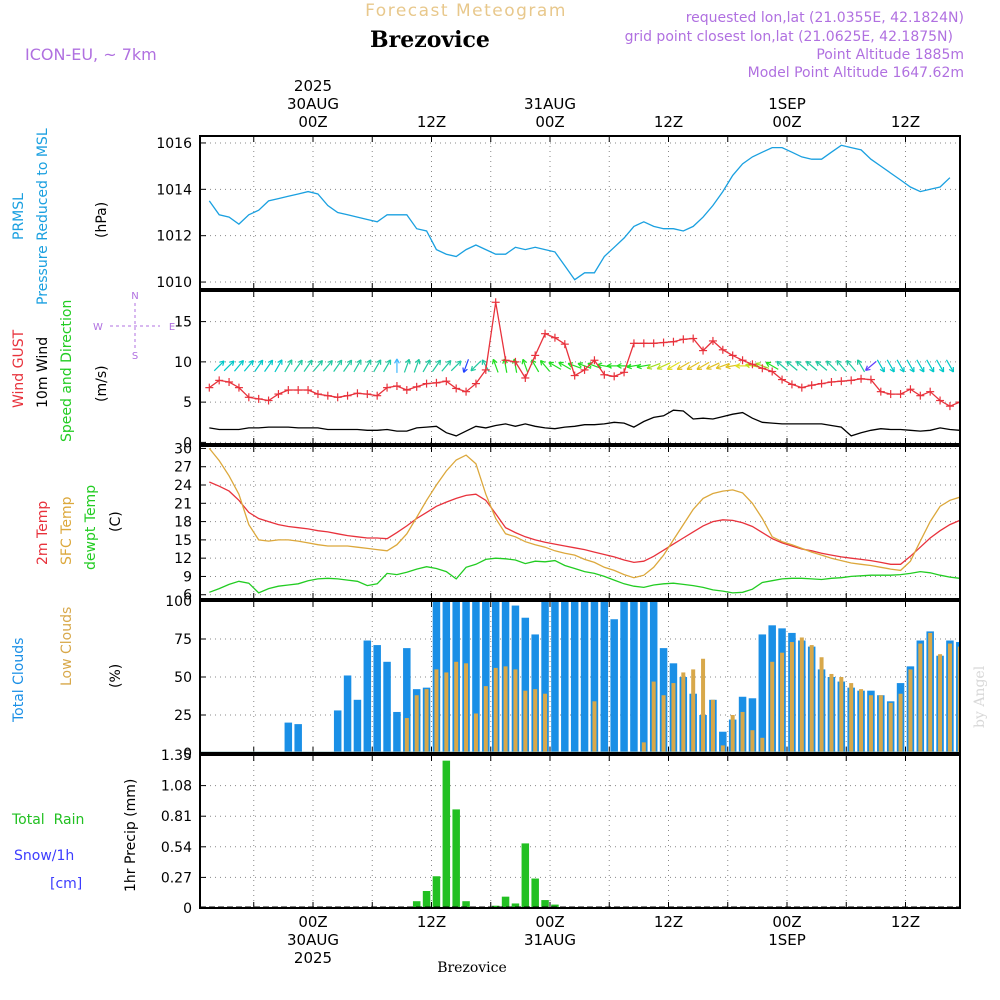  What do you see at coordinates (183, 449) in the screenshot?
I see `y-tick-label: 30` at bounding box center [183, 449].